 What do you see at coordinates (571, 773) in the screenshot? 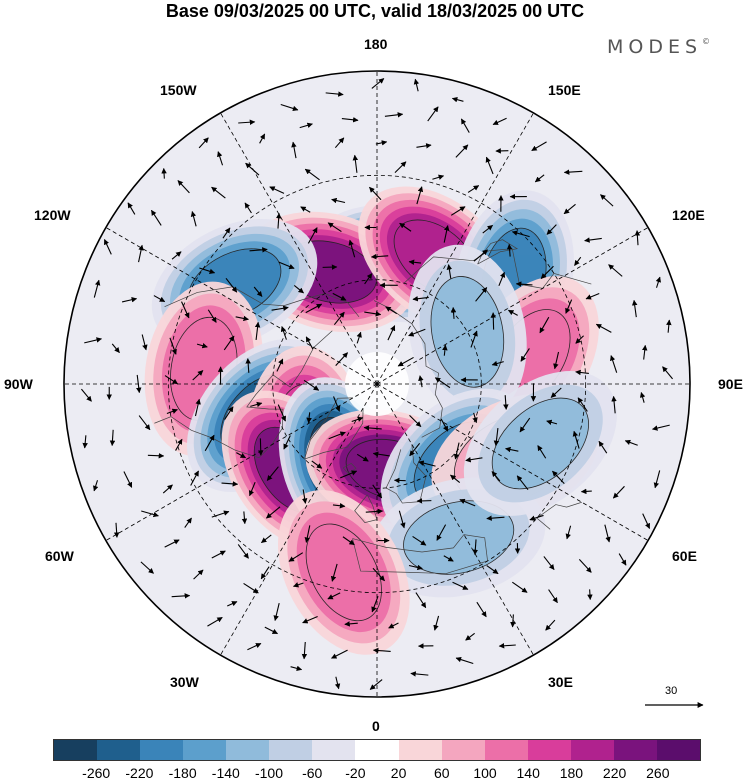
I see `colorbar-tick-label: 180` at bounding box center [571, 773].